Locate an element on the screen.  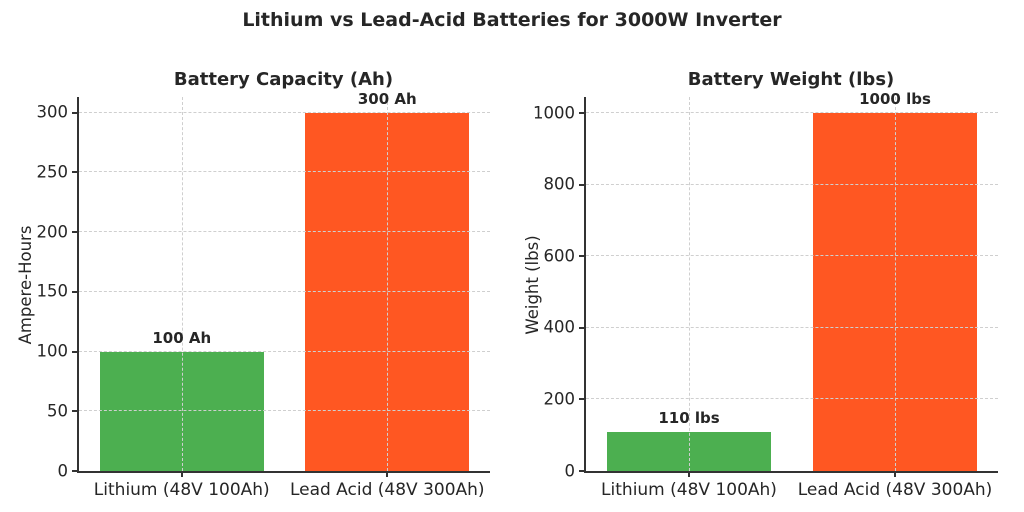
bar-value-label: 110 lbs is located at coordinates (689, 417).